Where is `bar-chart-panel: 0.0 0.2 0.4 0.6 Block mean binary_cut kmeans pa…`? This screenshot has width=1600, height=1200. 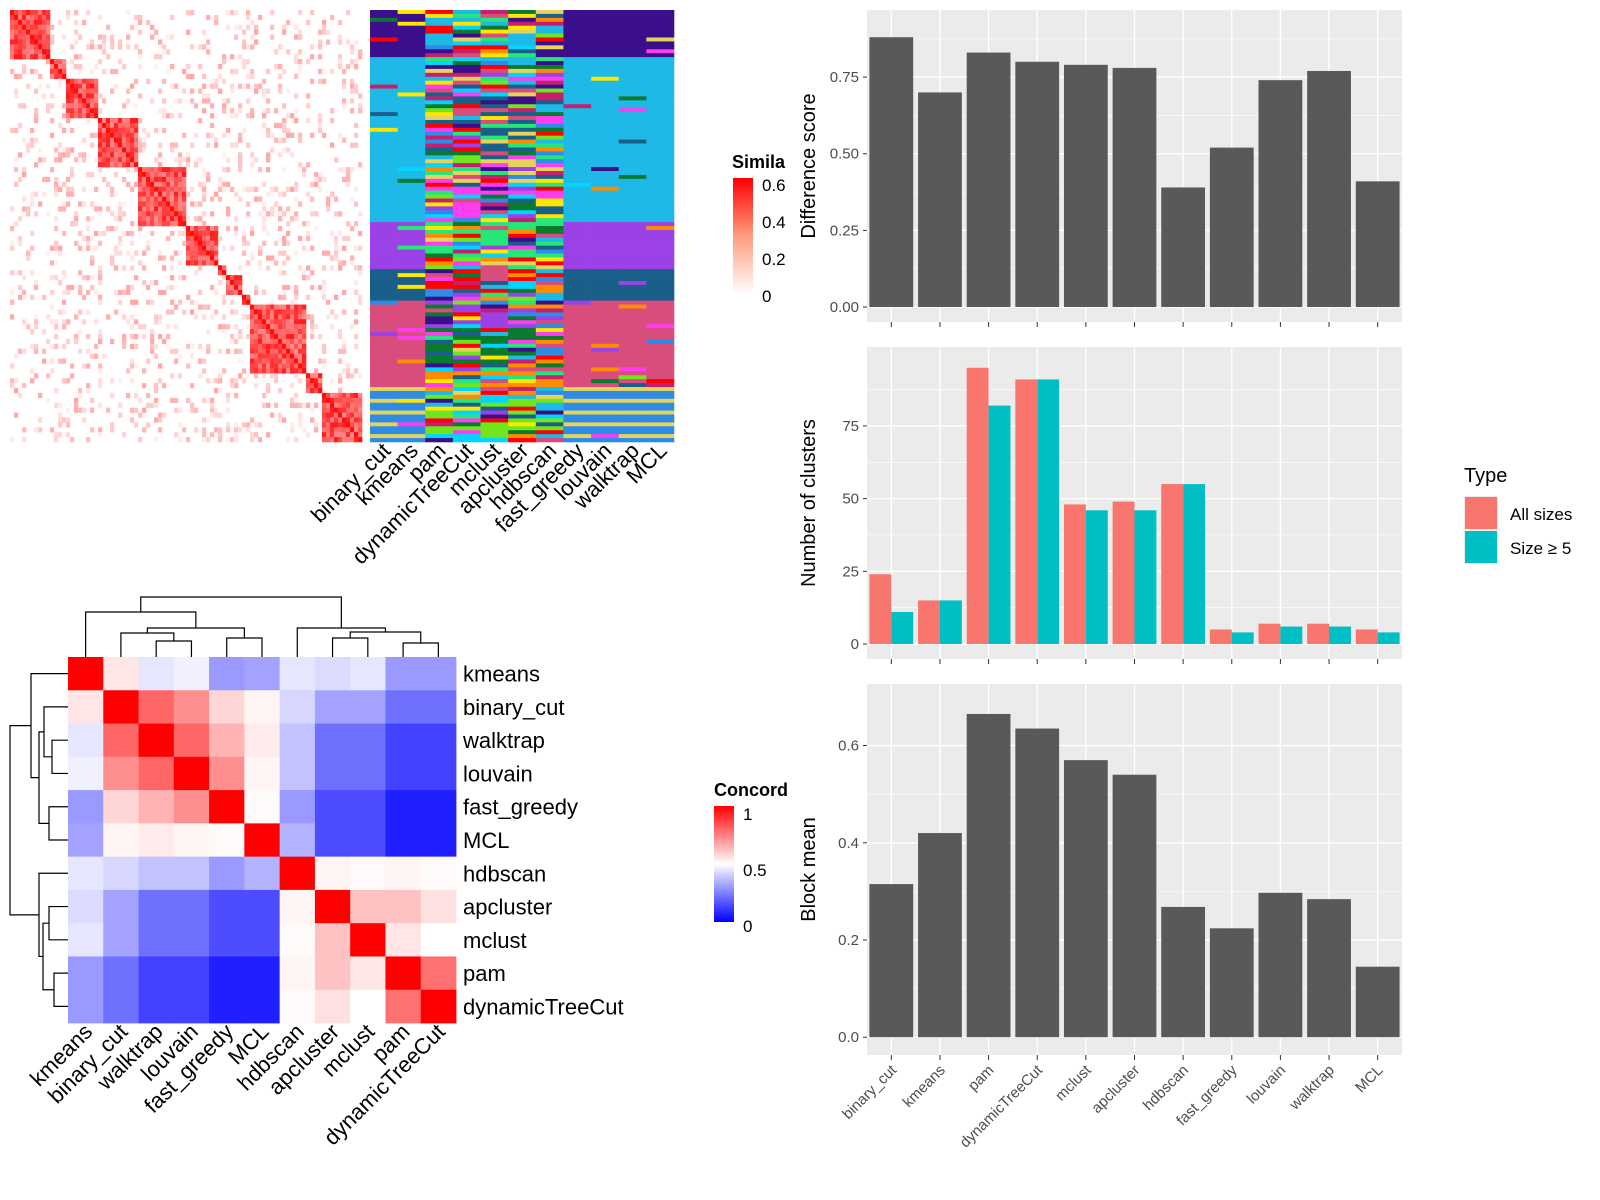 bar-chart-panel: 0.0 0.2 0.4 0.6 Block mean binary_cut kmeans pa… is located at coordinates (1100, 917).